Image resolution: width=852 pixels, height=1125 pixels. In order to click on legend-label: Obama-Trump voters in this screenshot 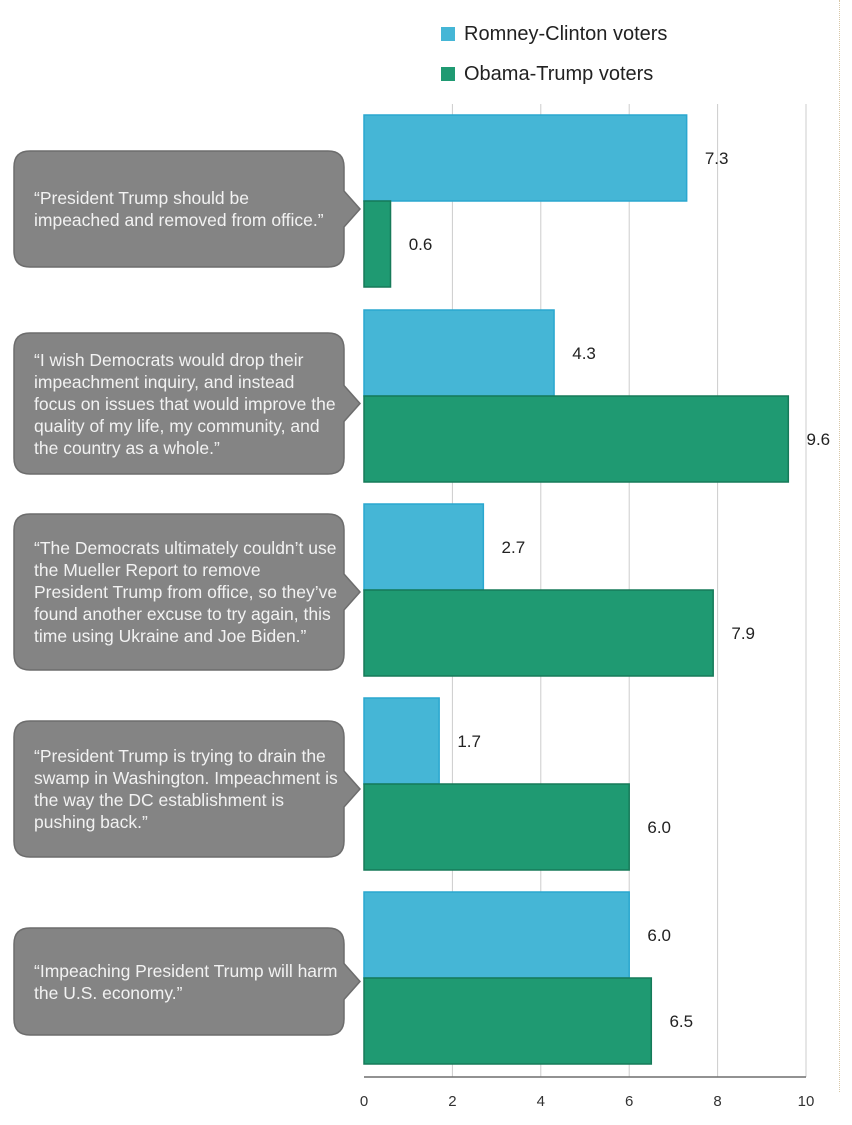, I will do `click(559, 73)`.